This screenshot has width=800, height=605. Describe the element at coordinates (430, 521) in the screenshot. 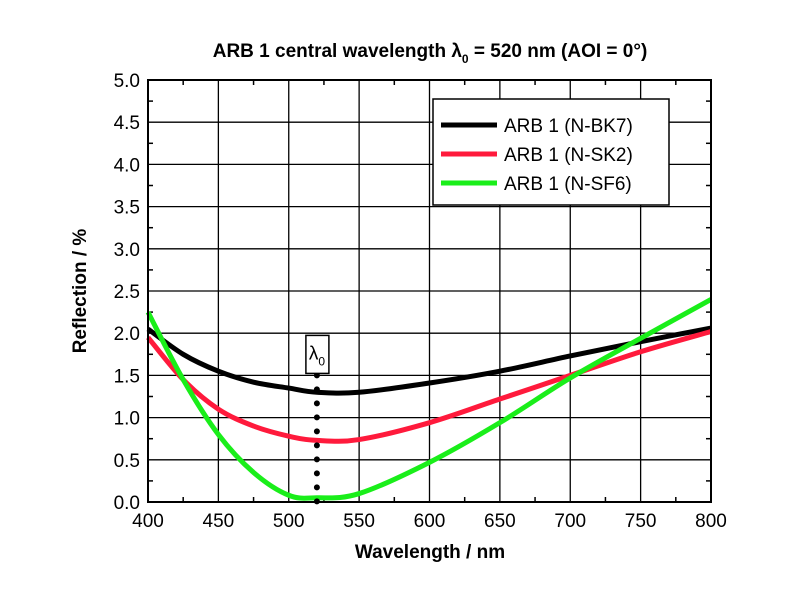

I see `x-tick-label: 600` at that location.